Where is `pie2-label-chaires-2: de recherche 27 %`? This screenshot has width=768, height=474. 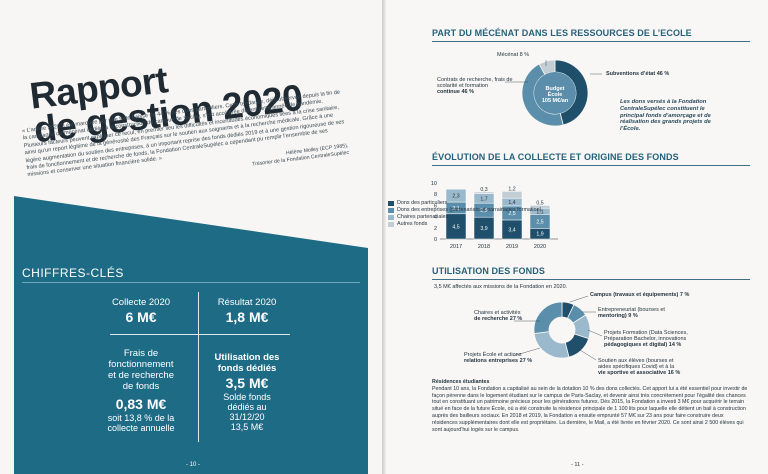
pie2-label-chaires-2: de recherche 27 % is located at coordinates (498, 319).